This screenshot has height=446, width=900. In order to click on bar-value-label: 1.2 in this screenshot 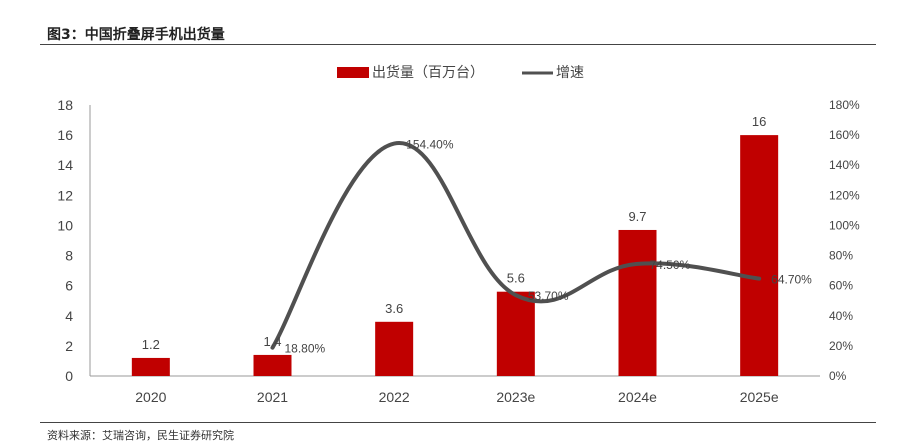, I will do `click(151, 344)`.